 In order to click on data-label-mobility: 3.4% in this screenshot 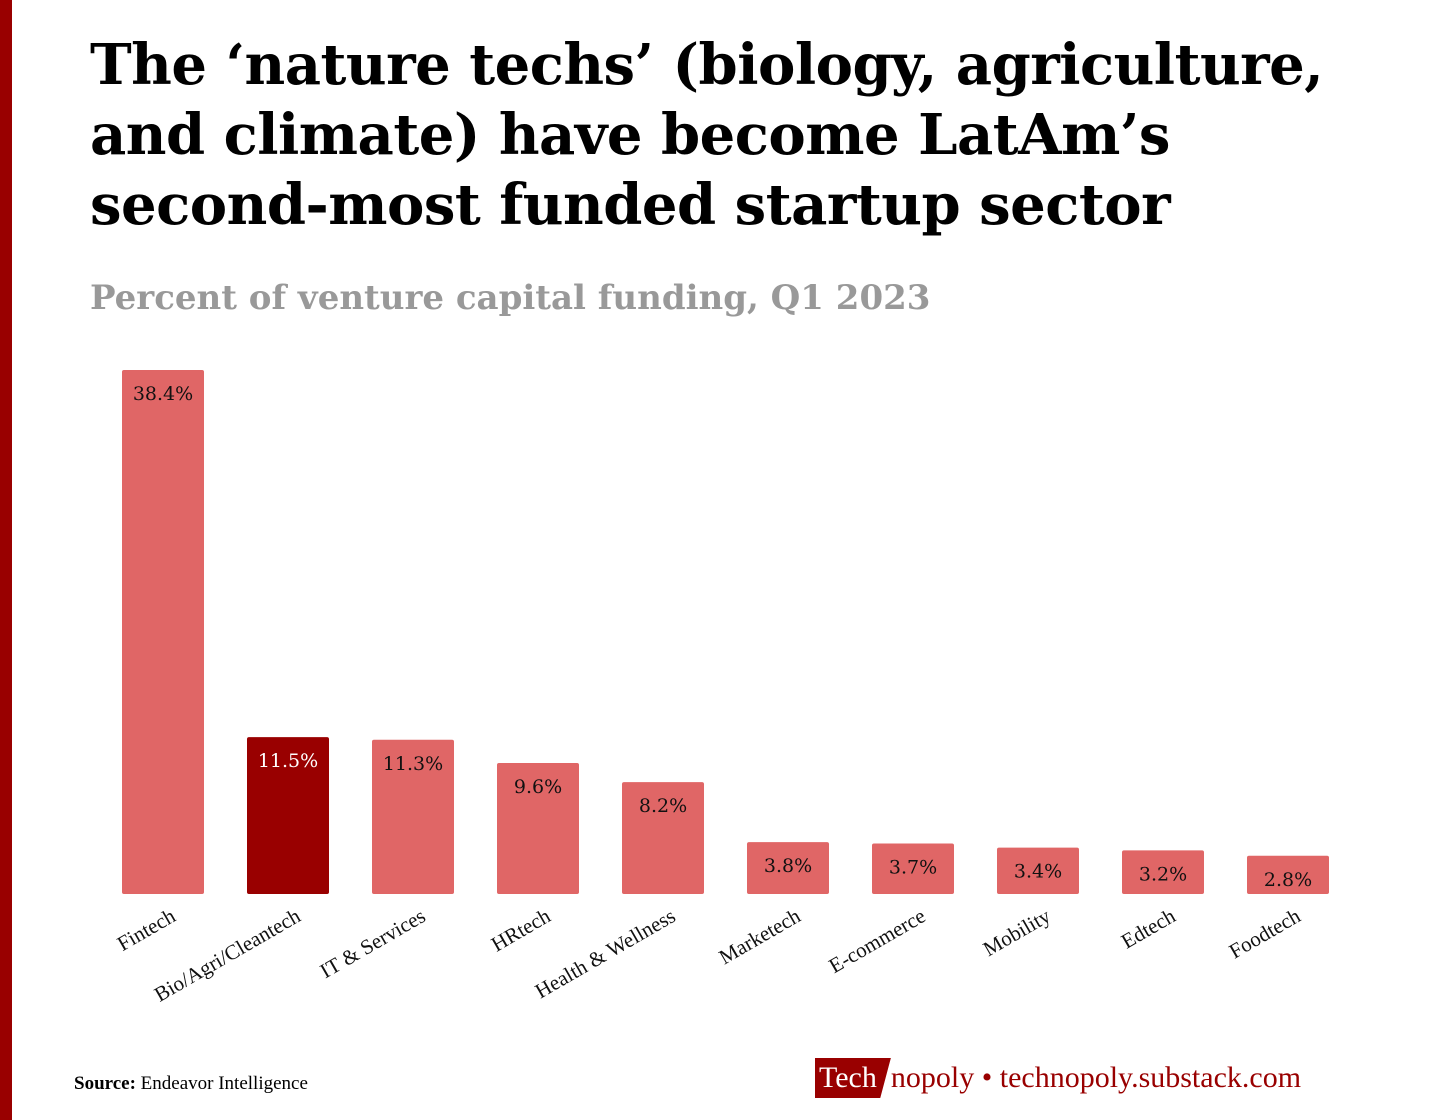, I will do `click(1038, 872)`.